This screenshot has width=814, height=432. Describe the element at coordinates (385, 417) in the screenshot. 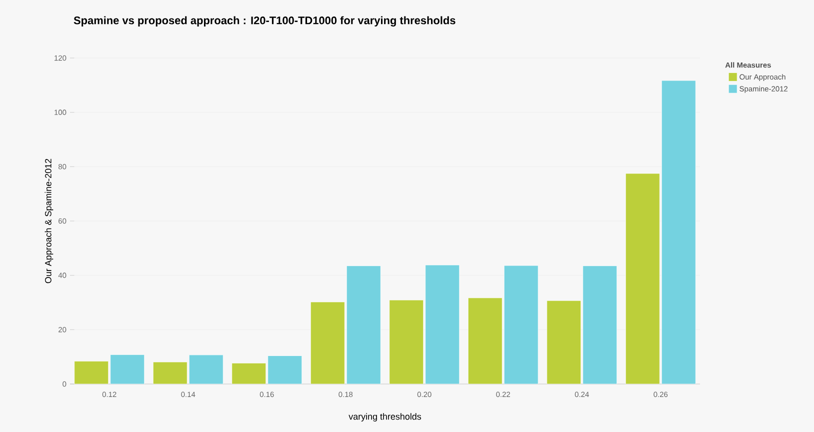

I see `x-axis-title: varying thresholds` at that location.